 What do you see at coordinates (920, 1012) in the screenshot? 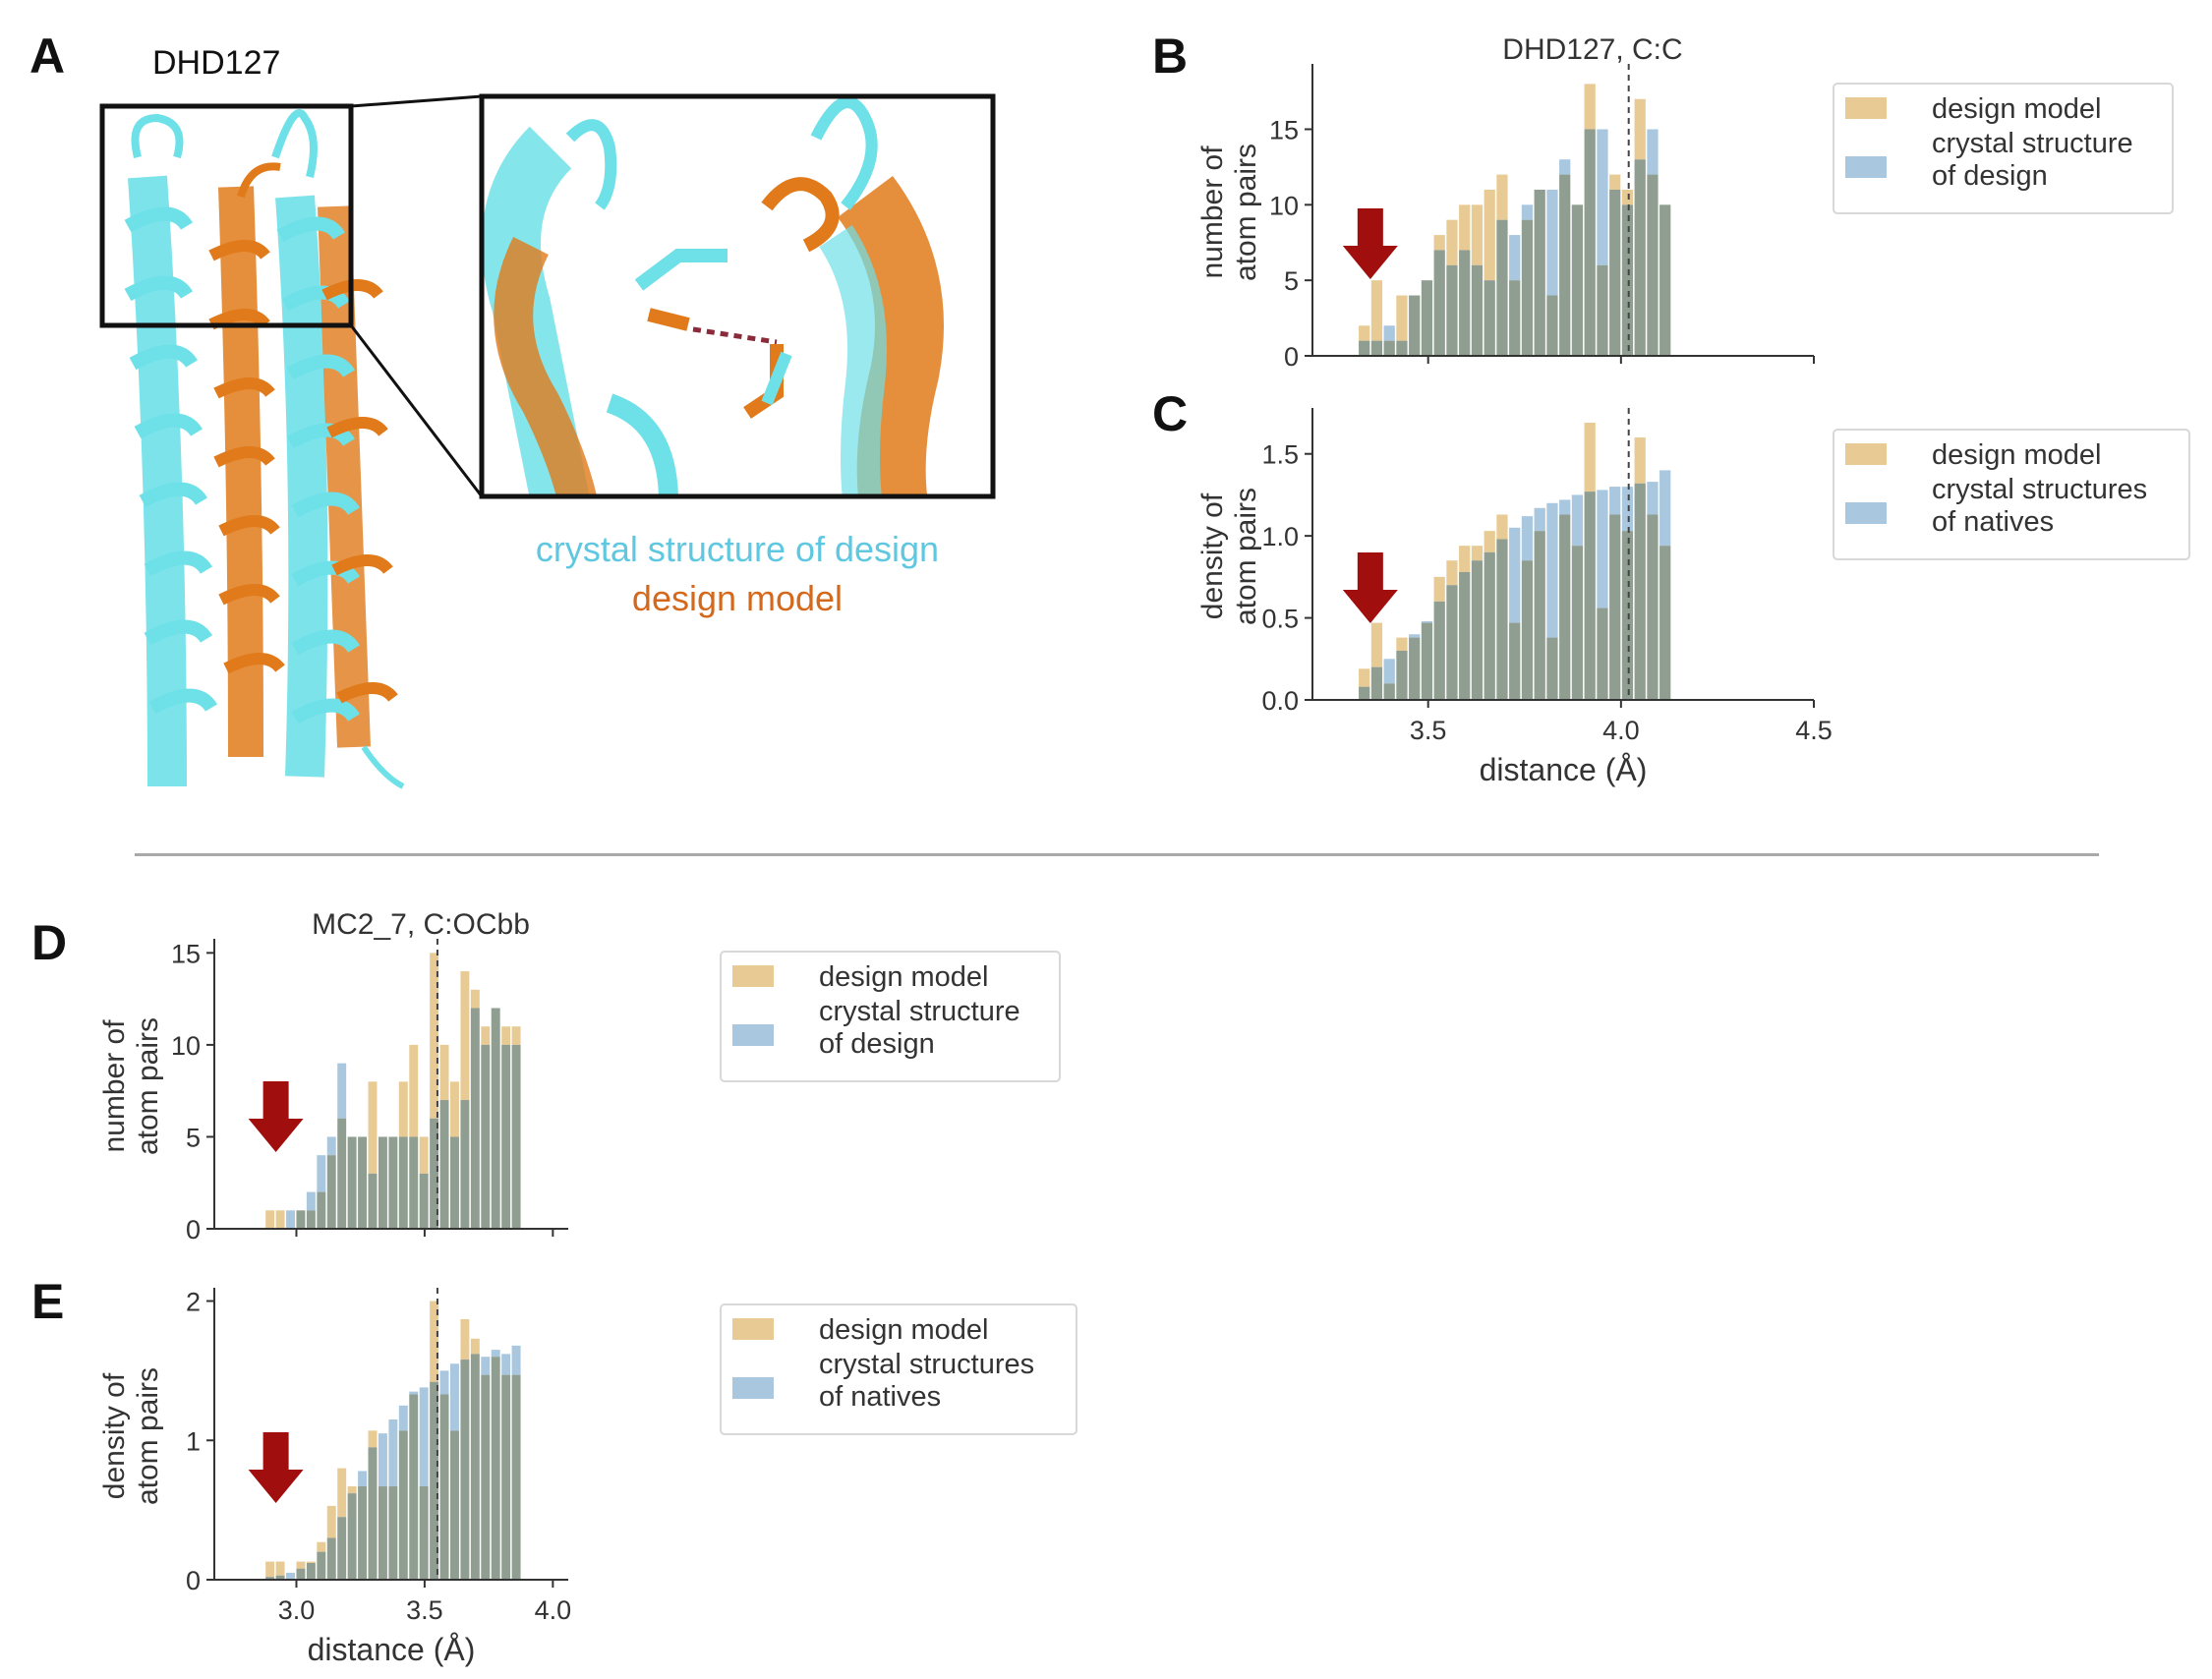
I see `legend-label-crystal: crystal structure` at bounding box center [920, 1012].